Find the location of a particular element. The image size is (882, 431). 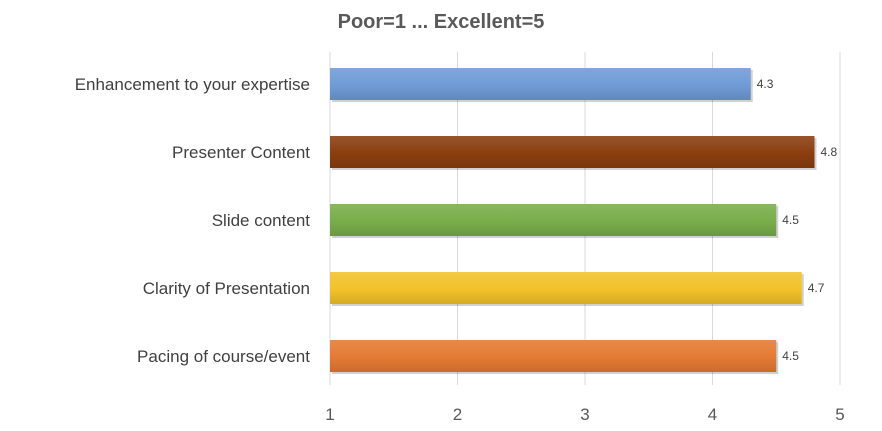

category-label: Clarity of Presentation is located at coordinates (226, 288).